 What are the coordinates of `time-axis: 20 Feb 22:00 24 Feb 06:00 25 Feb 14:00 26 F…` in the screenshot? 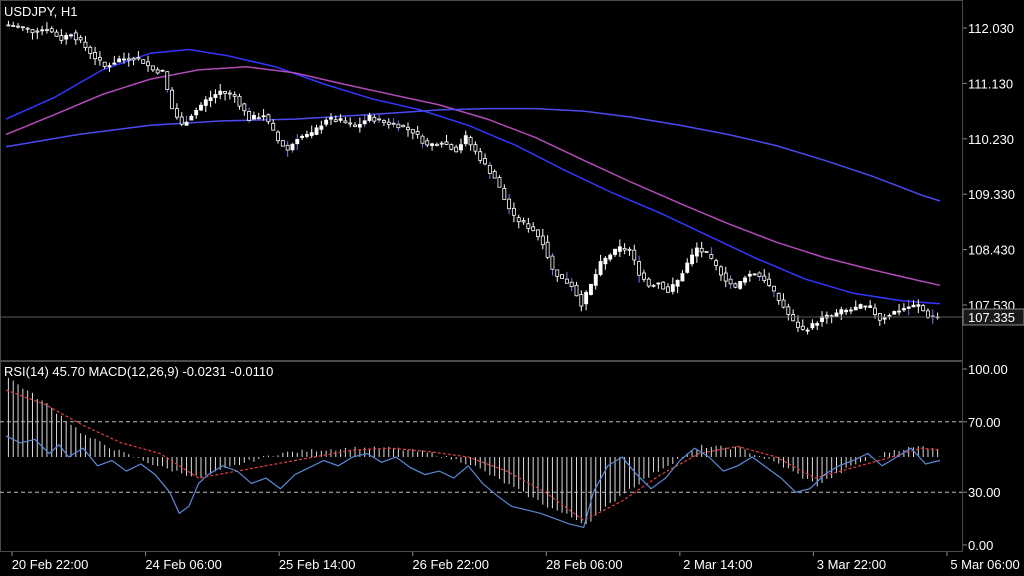 It's located at (515, 562).